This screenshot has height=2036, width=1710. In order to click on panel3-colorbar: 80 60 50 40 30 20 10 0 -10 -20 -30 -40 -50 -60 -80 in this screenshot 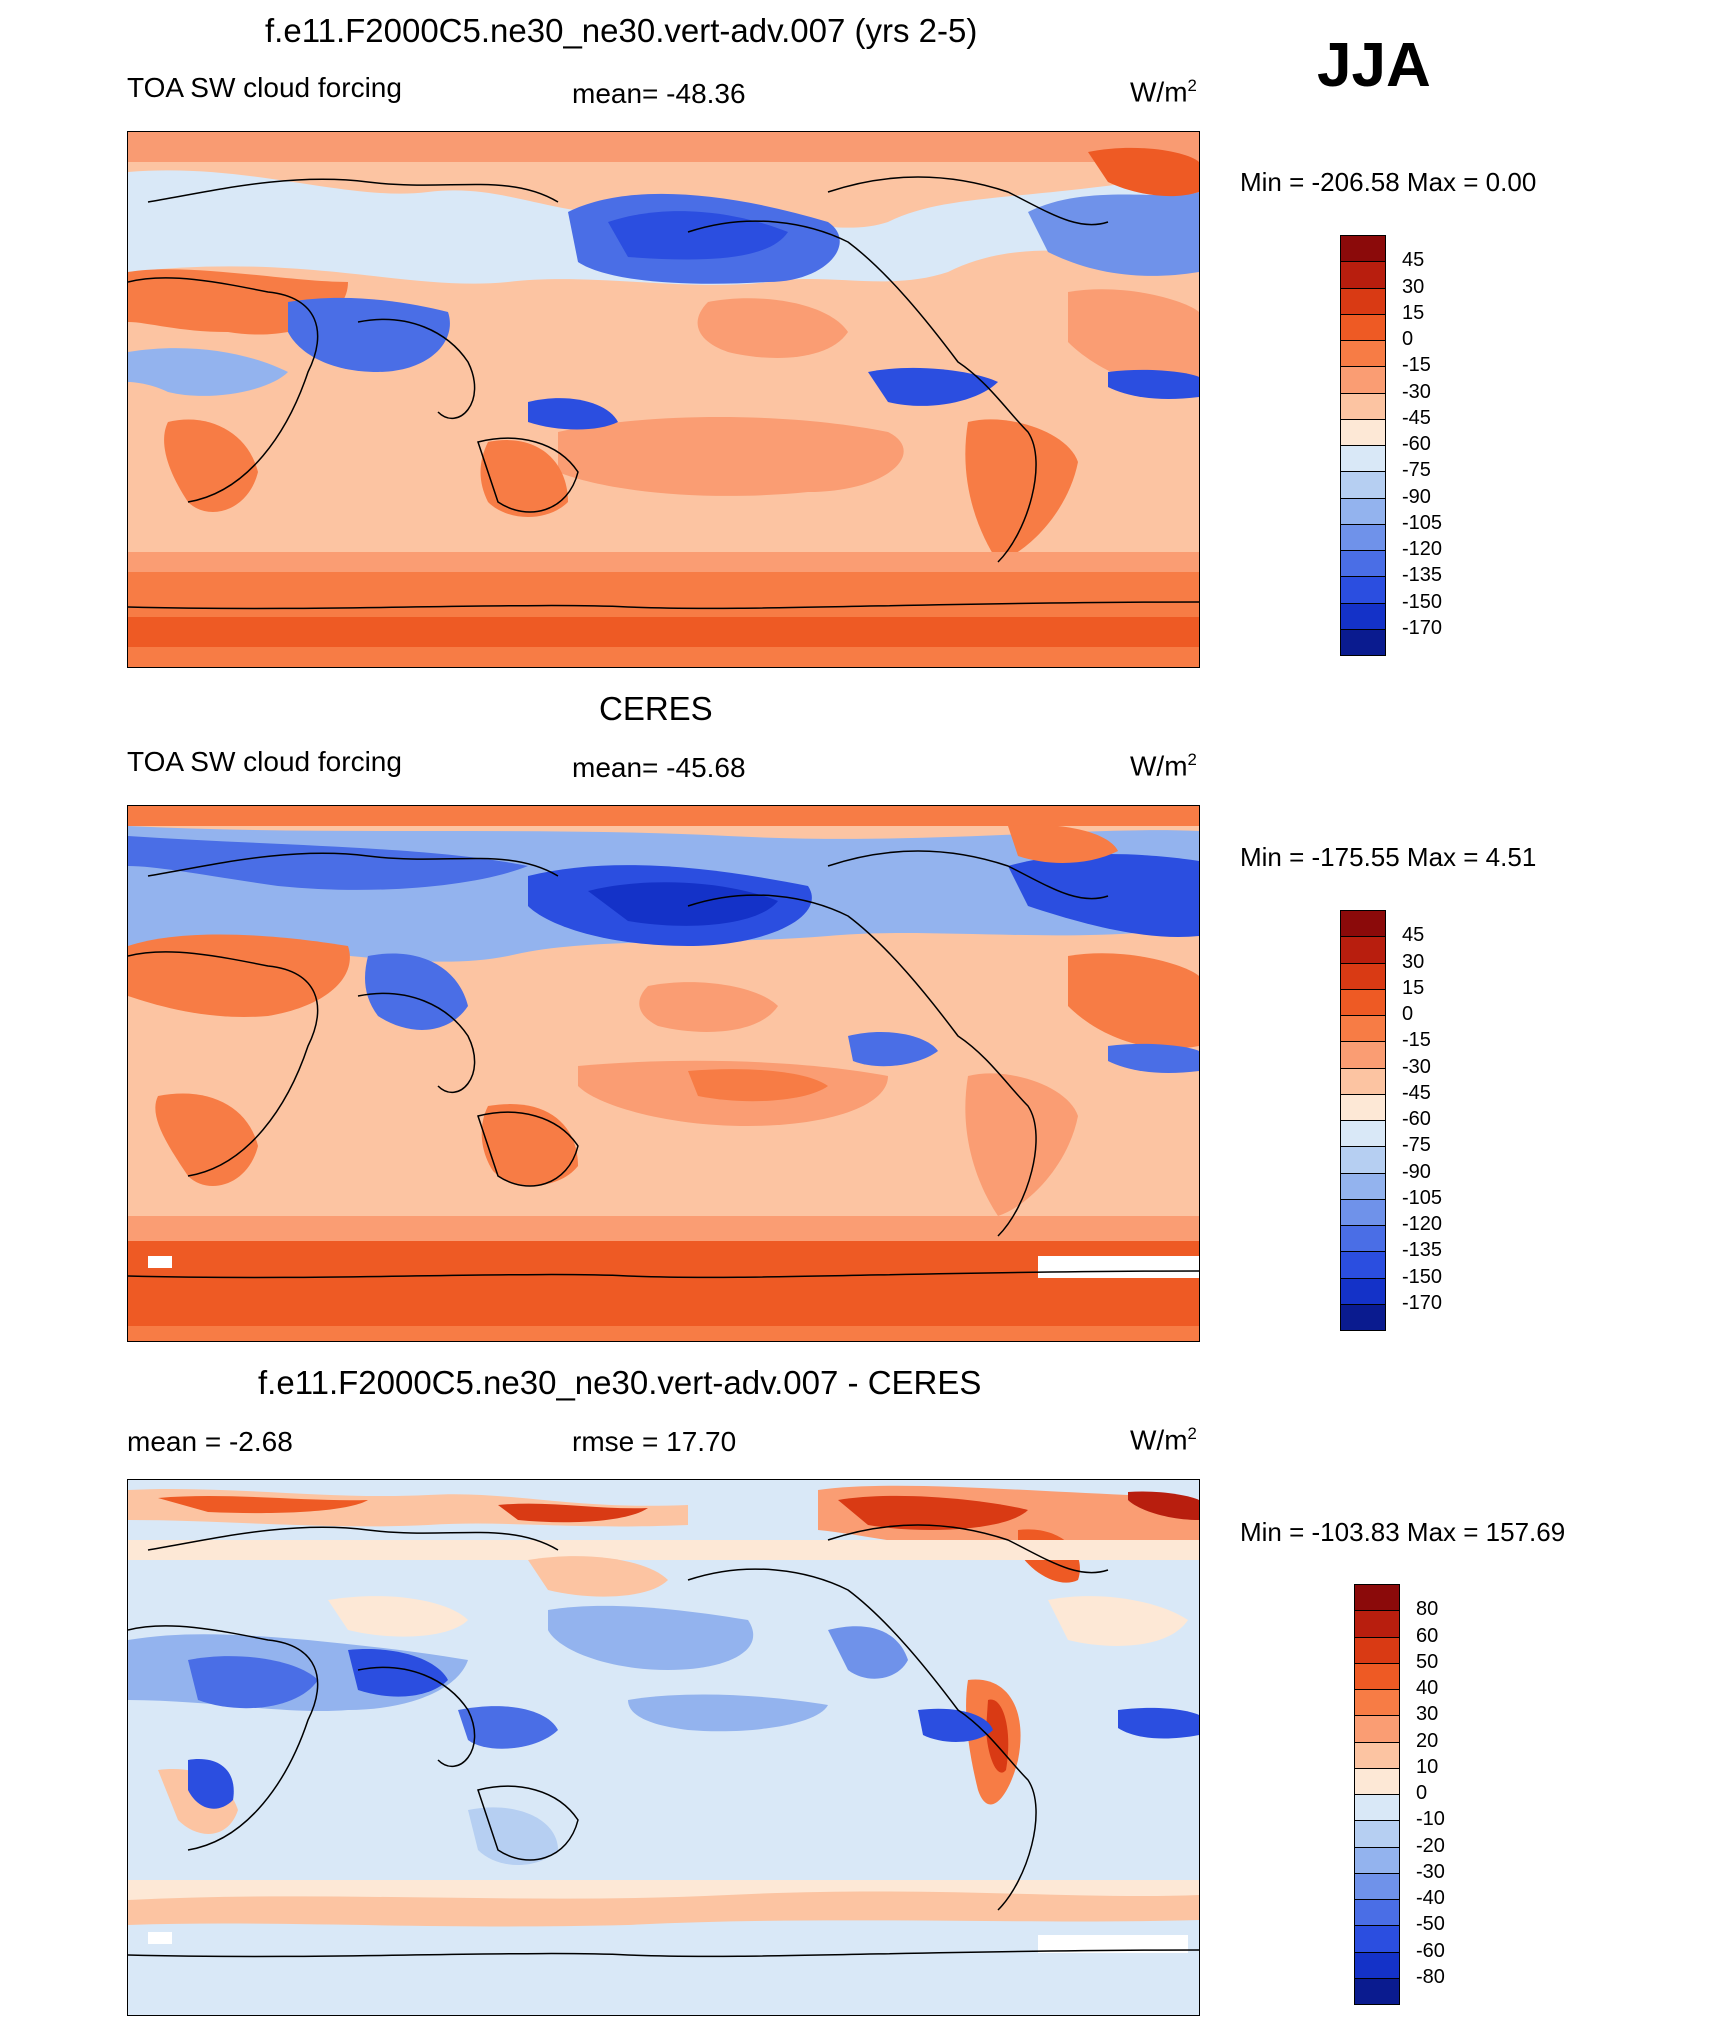, I will do `click(1399, 1794)`.